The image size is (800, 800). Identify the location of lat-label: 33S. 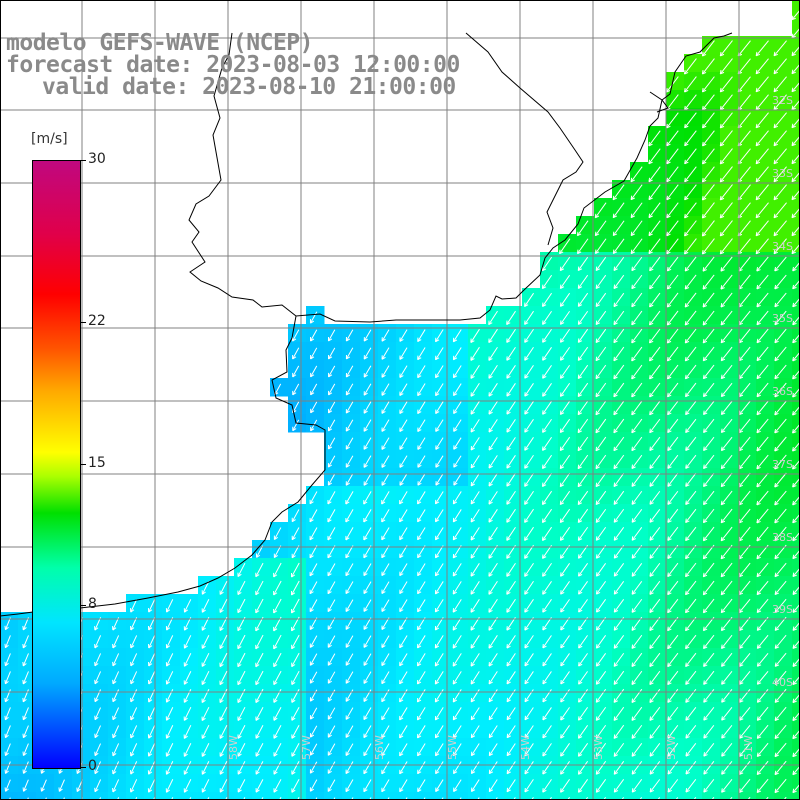
(782, 173).